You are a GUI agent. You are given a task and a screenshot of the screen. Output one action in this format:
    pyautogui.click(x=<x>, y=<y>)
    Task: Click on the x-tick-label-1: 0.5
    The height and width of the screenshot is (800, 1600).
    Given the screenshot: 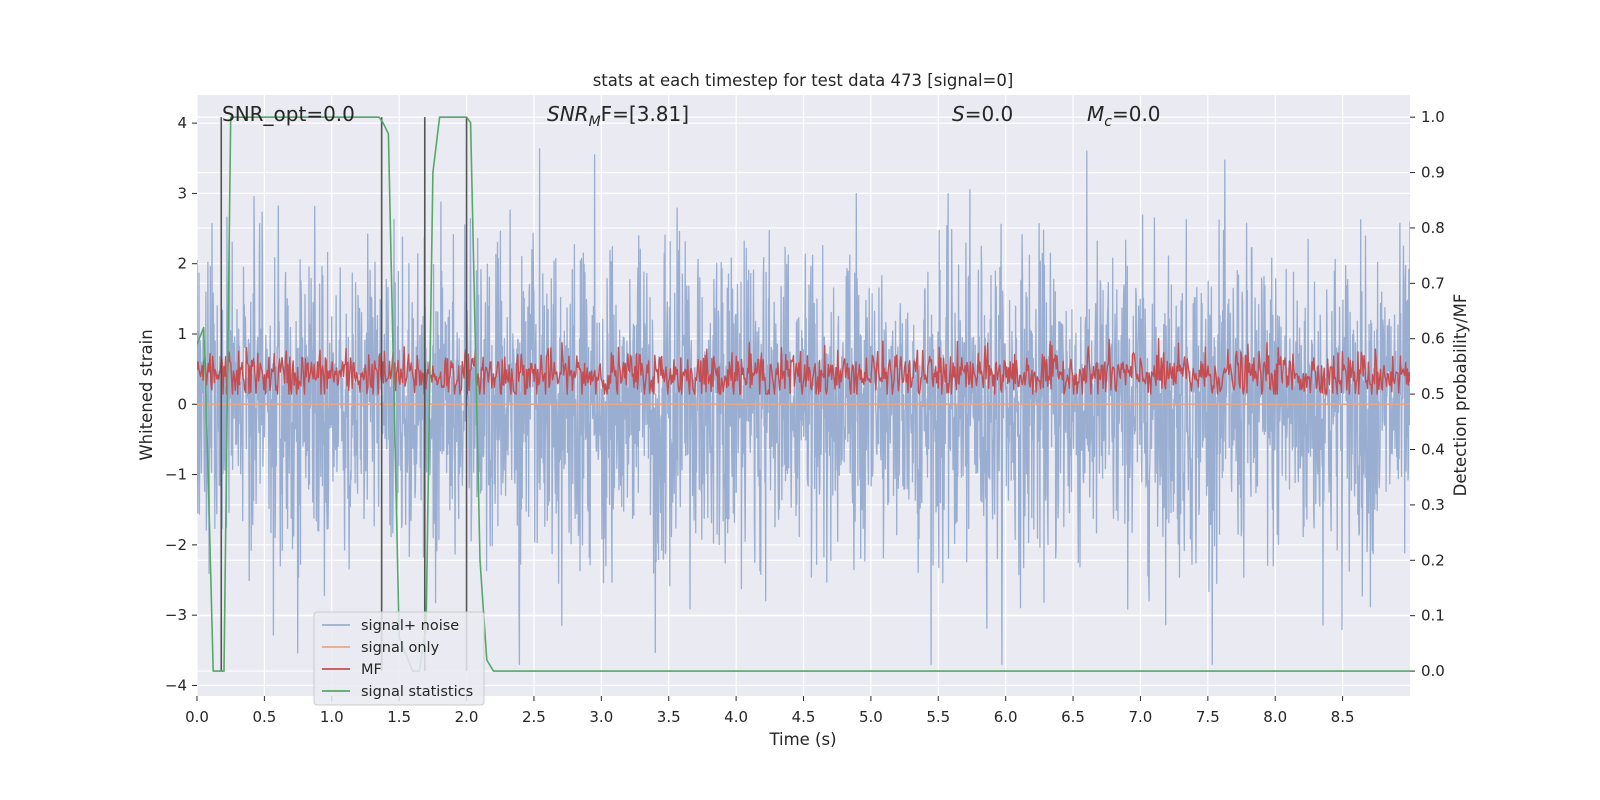 What is the action you would take?
    pyautogui.click(x=264, y=717)
    